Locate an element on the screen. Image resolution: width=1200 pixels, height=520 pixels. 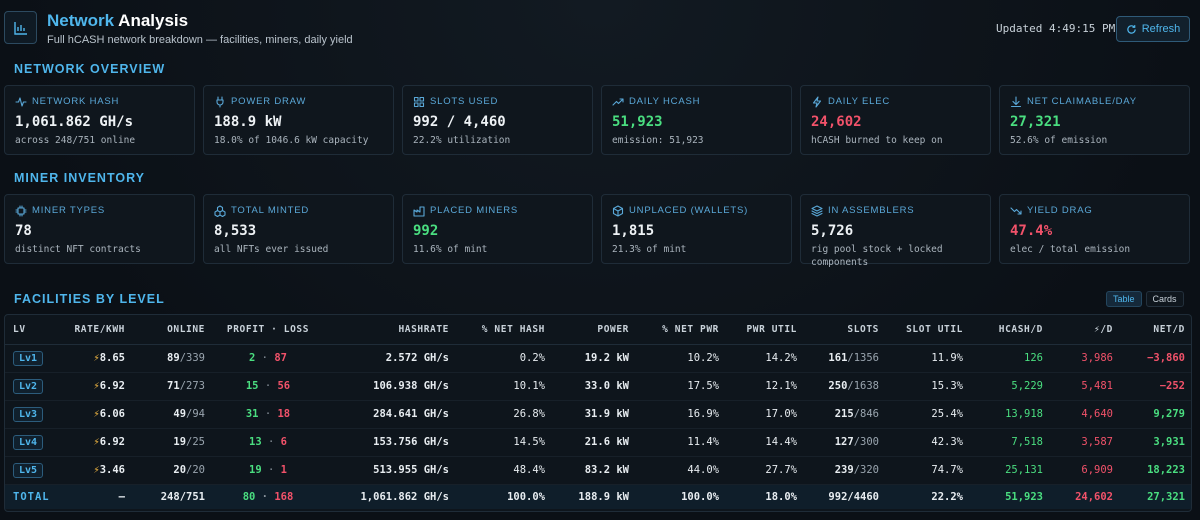
cell-profit-loss: 15 · 56 is located at coordinates (268, 386).